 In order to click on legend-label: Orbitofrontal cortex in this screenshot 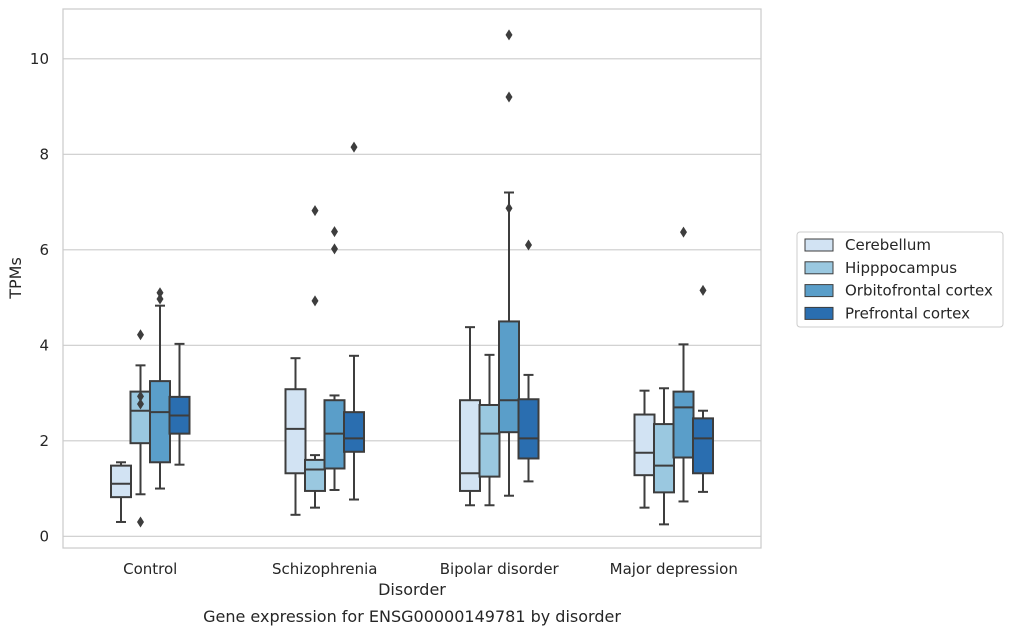, I will do `click(919, 291)`.